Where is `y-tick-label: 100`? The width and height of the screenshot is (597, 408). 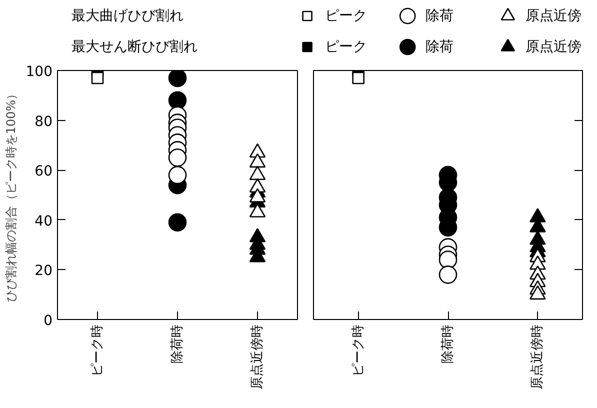 y-tick-label: 100 is located at coordinates (39, 72).